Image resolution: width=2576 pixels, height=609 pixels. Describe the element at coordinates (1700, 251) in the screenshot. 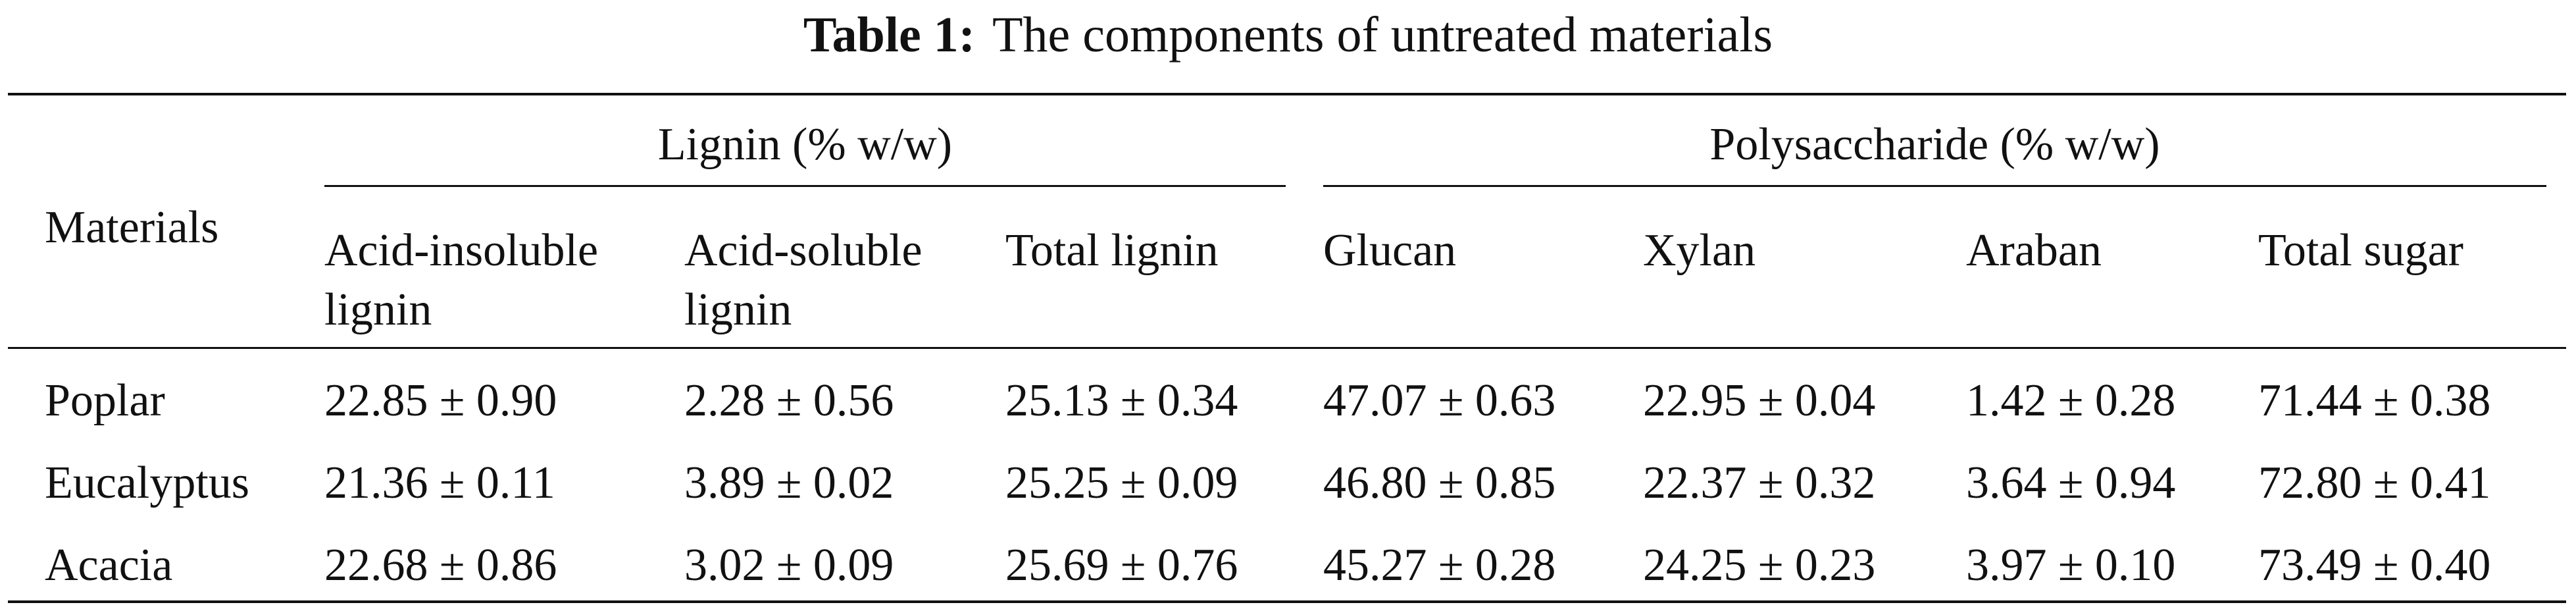

I see `column-header: Xylan` at that location.